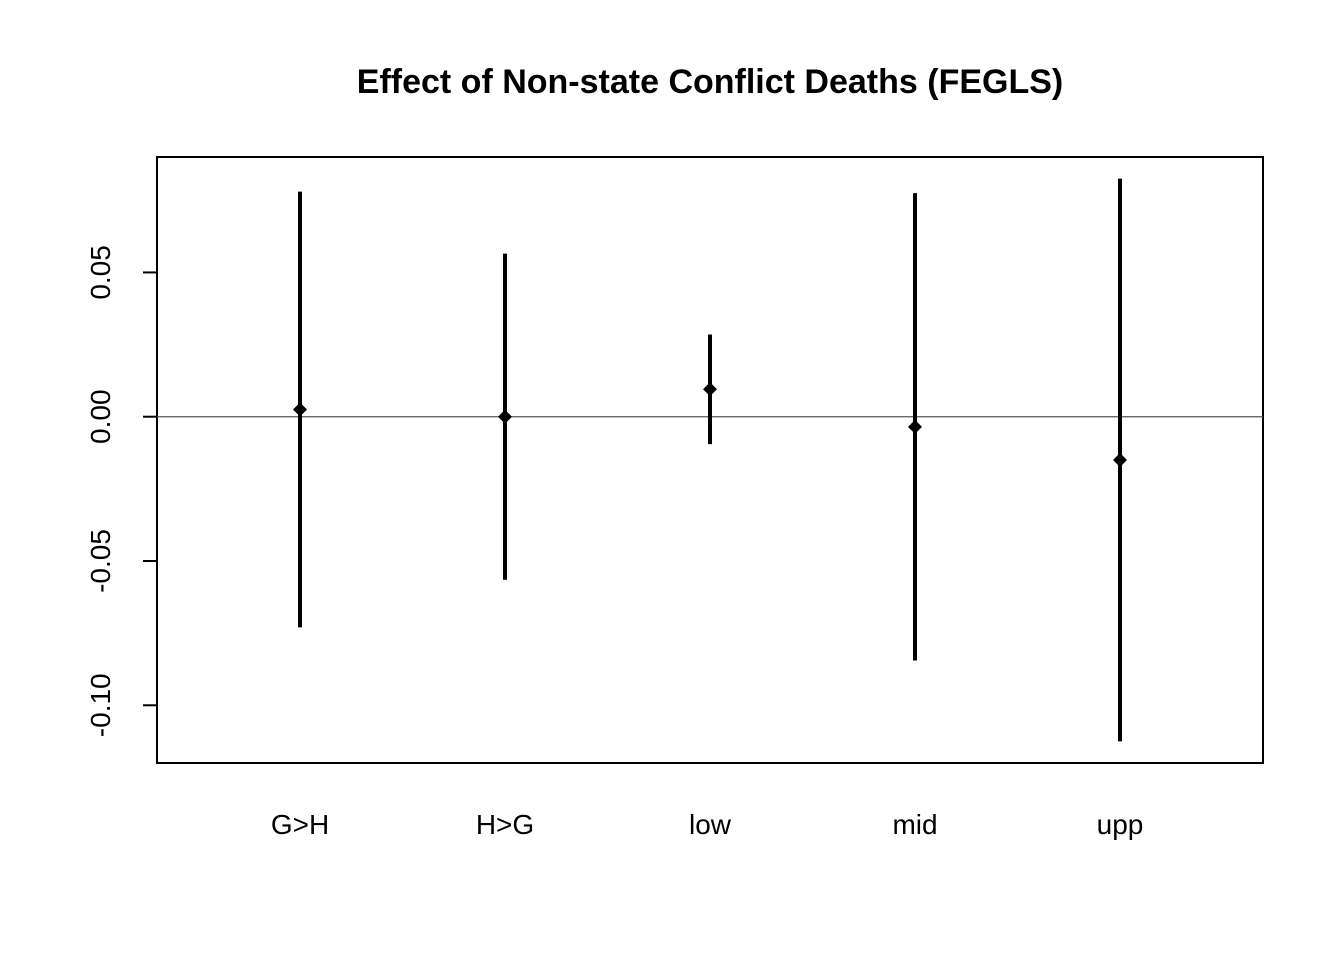  I want to click on y-tick-label: 0.00, so click(100, 416).